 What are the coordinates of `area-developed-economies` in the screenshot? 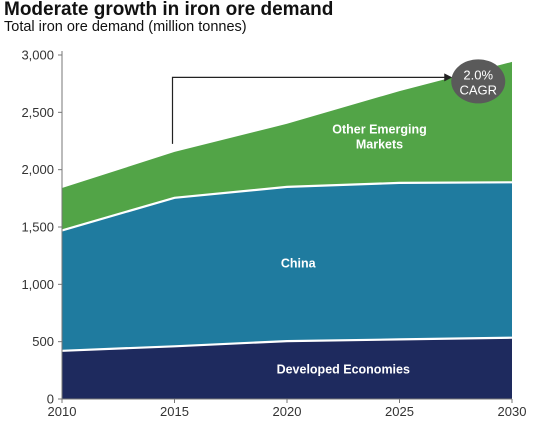 It's located at (287, 368).